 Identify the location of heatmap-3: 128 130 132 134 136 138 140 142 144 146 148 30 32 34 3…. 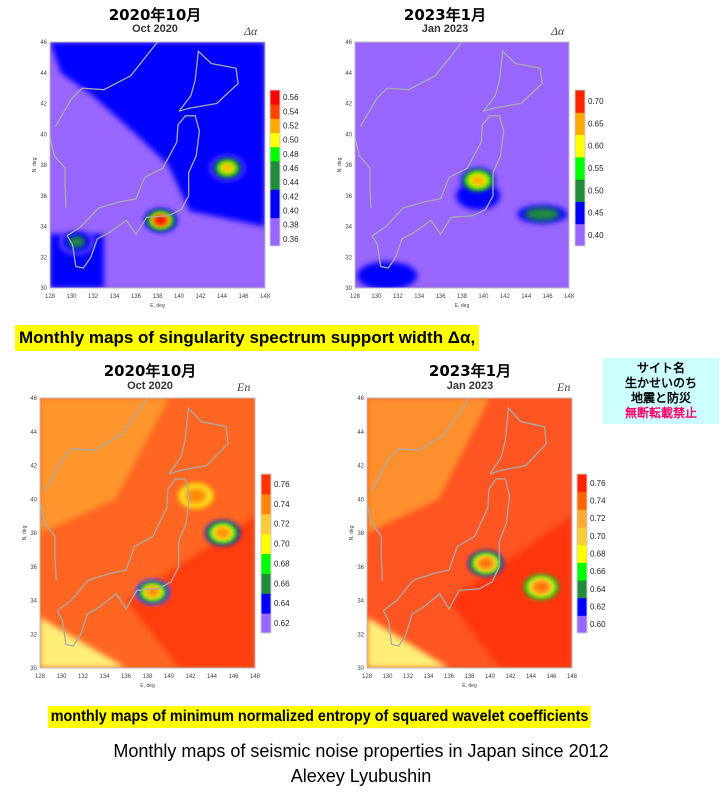
(156, 542).